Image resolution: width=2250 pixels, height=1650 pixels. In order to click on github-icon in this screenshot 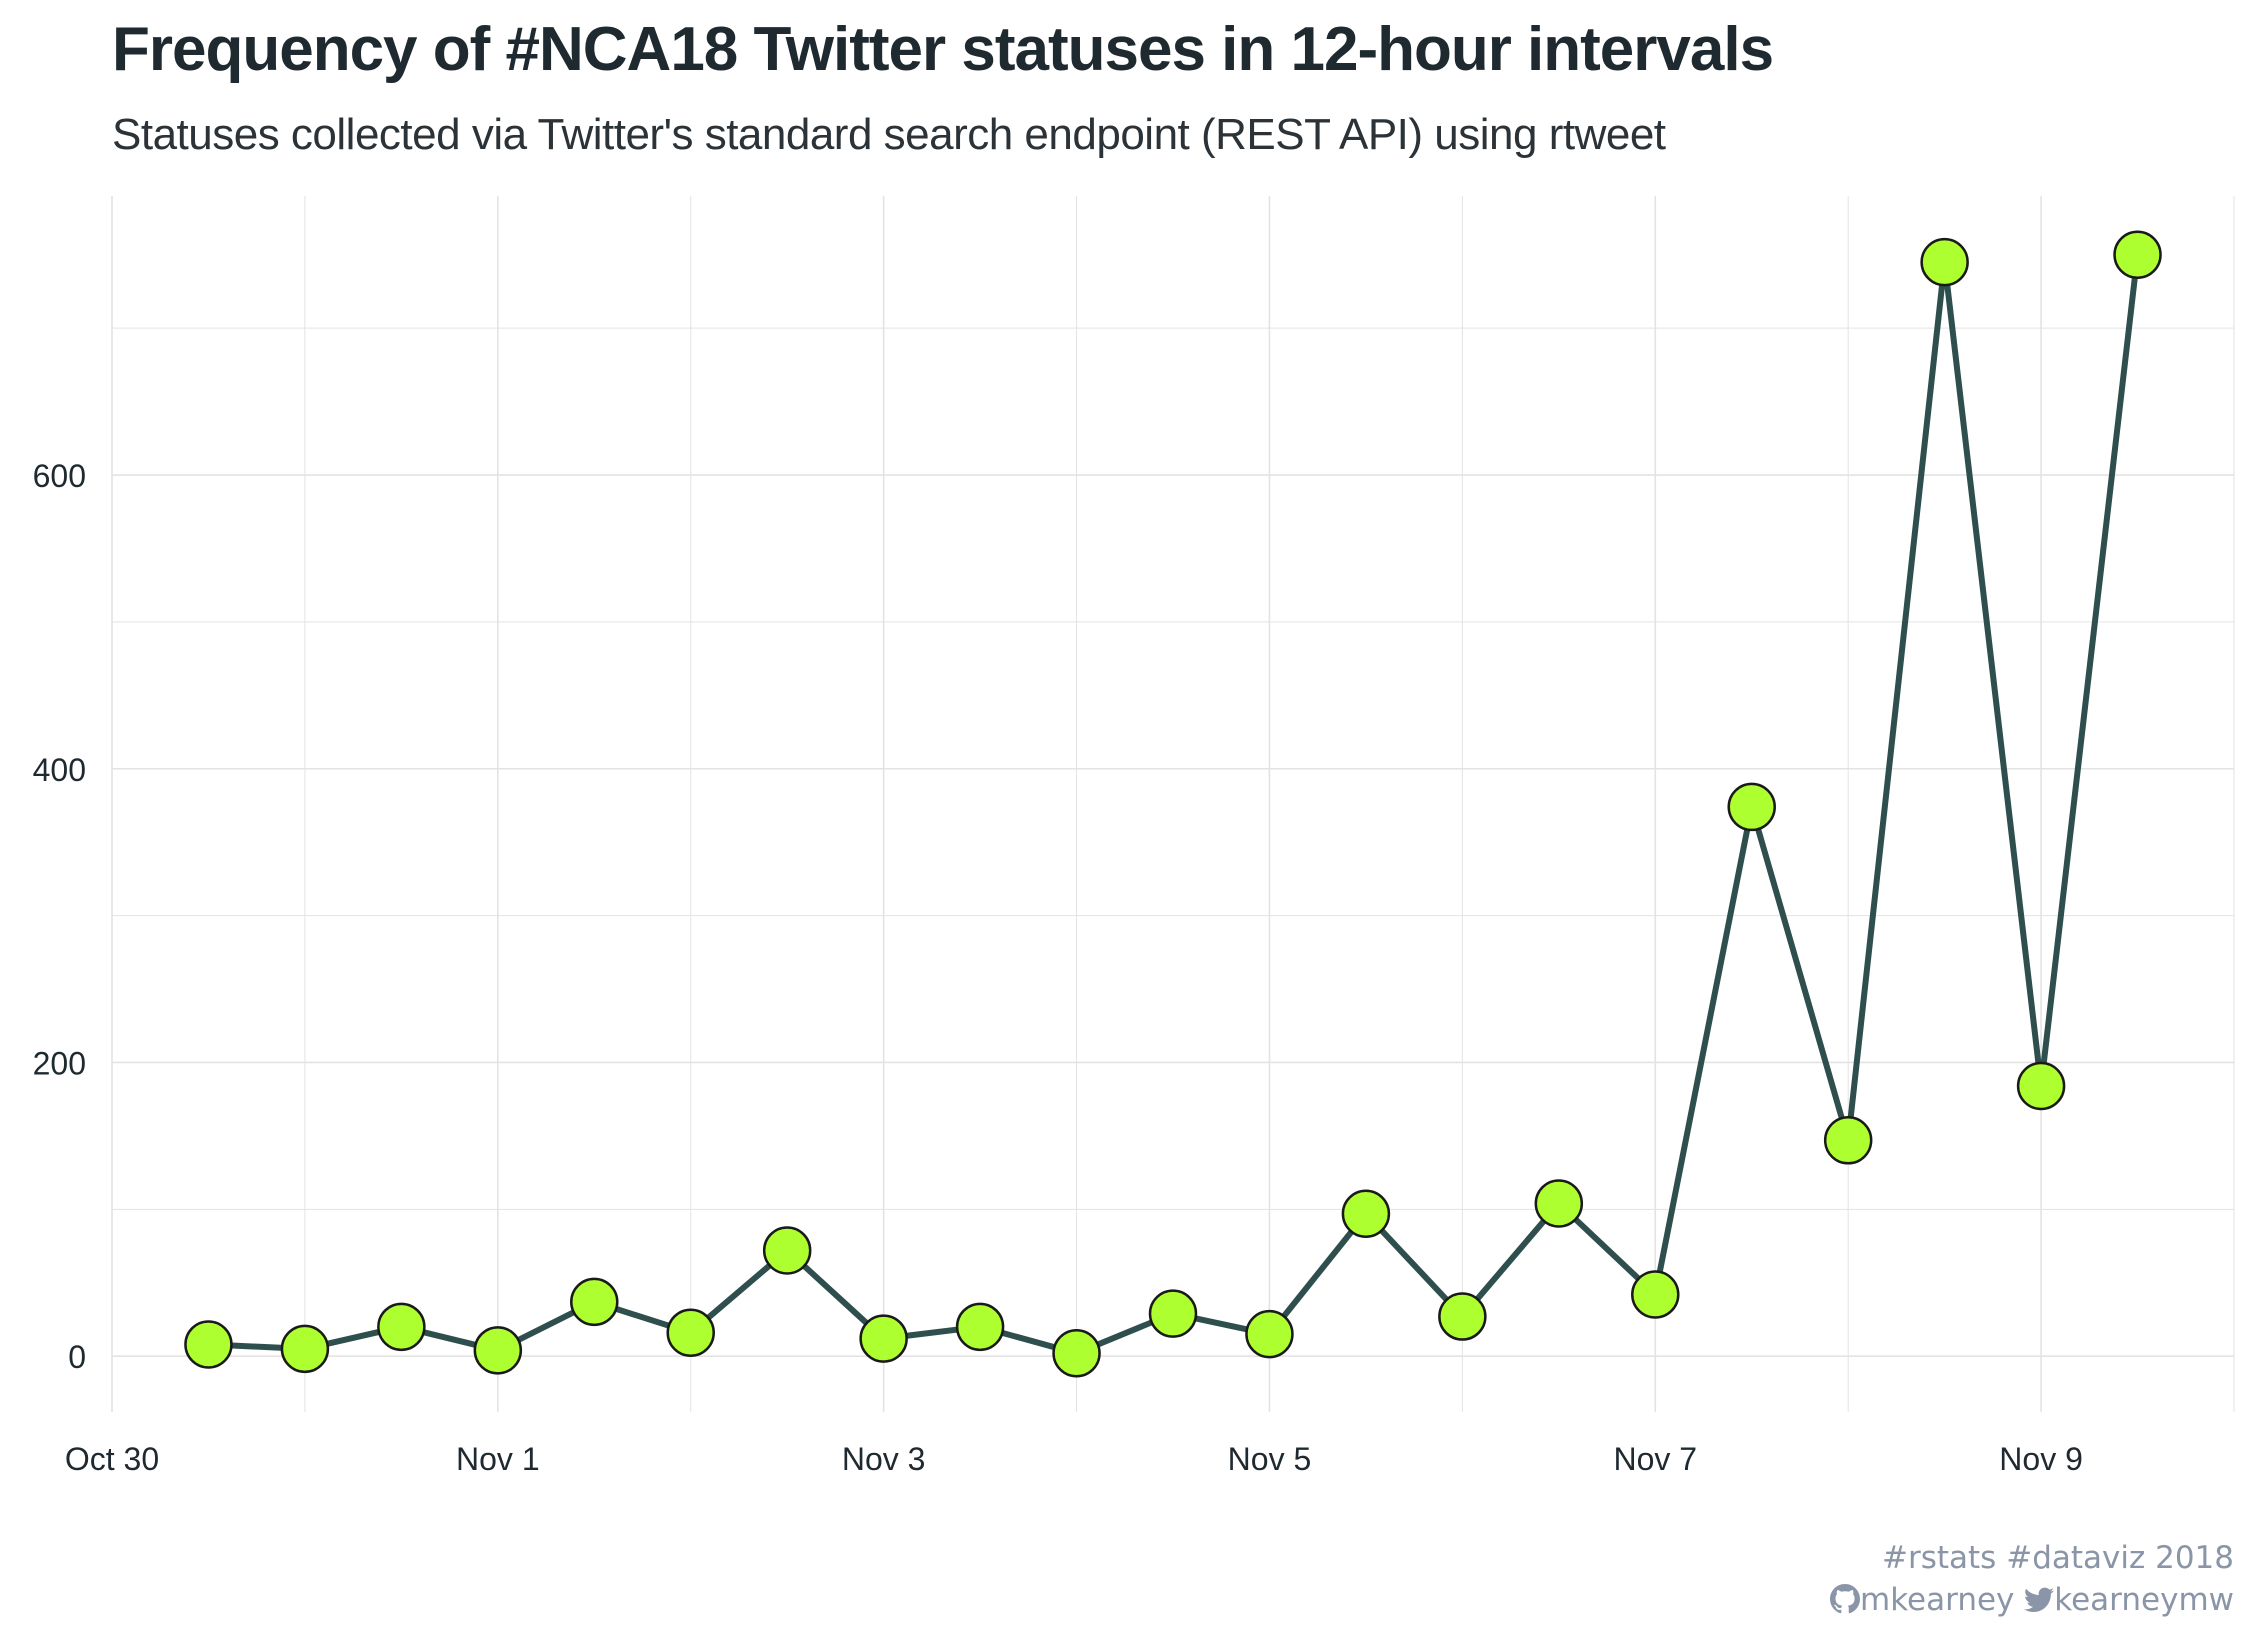, I will do `click(1845, 1600)`.